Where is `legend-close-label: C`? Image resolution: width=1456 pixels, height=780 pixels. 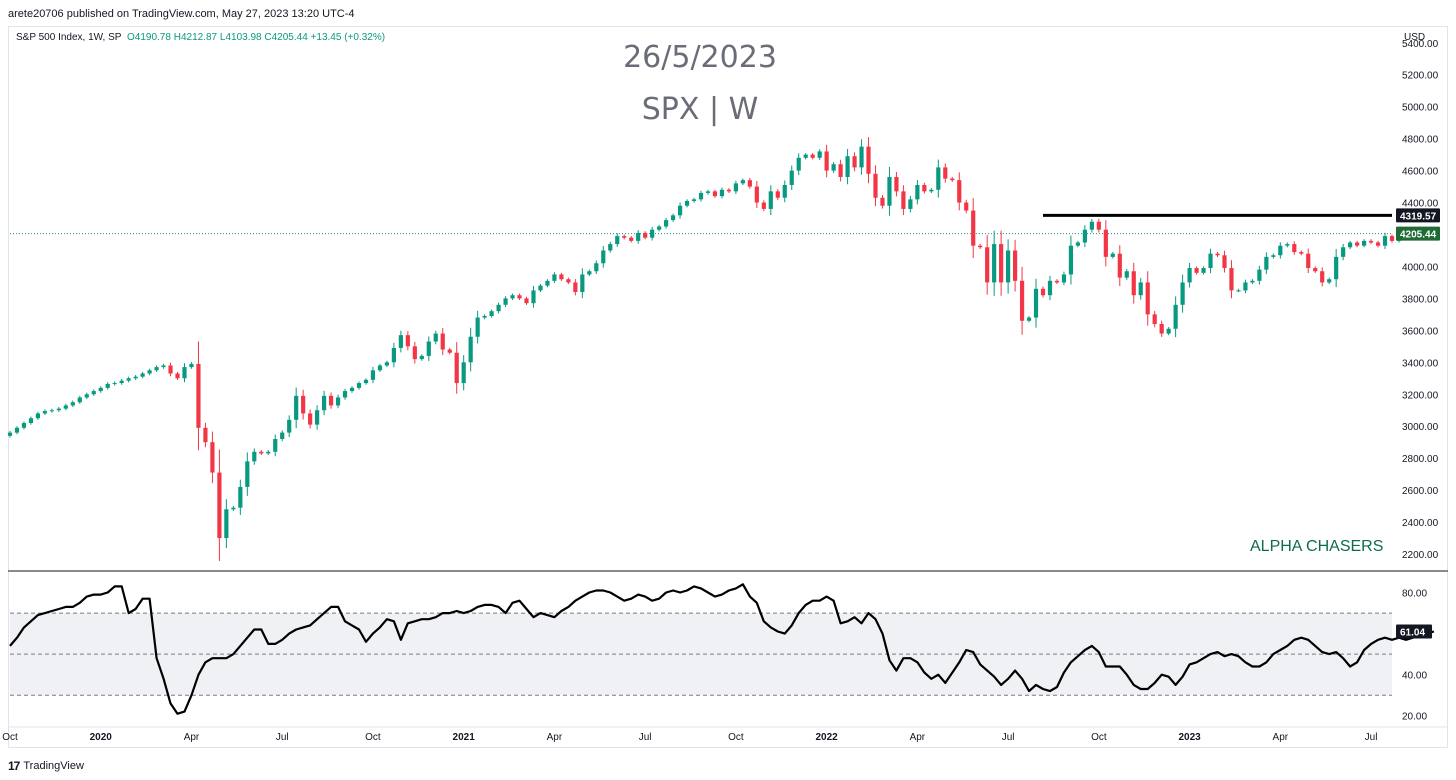
legend-close-label: C is located at coordinates (268, 37).